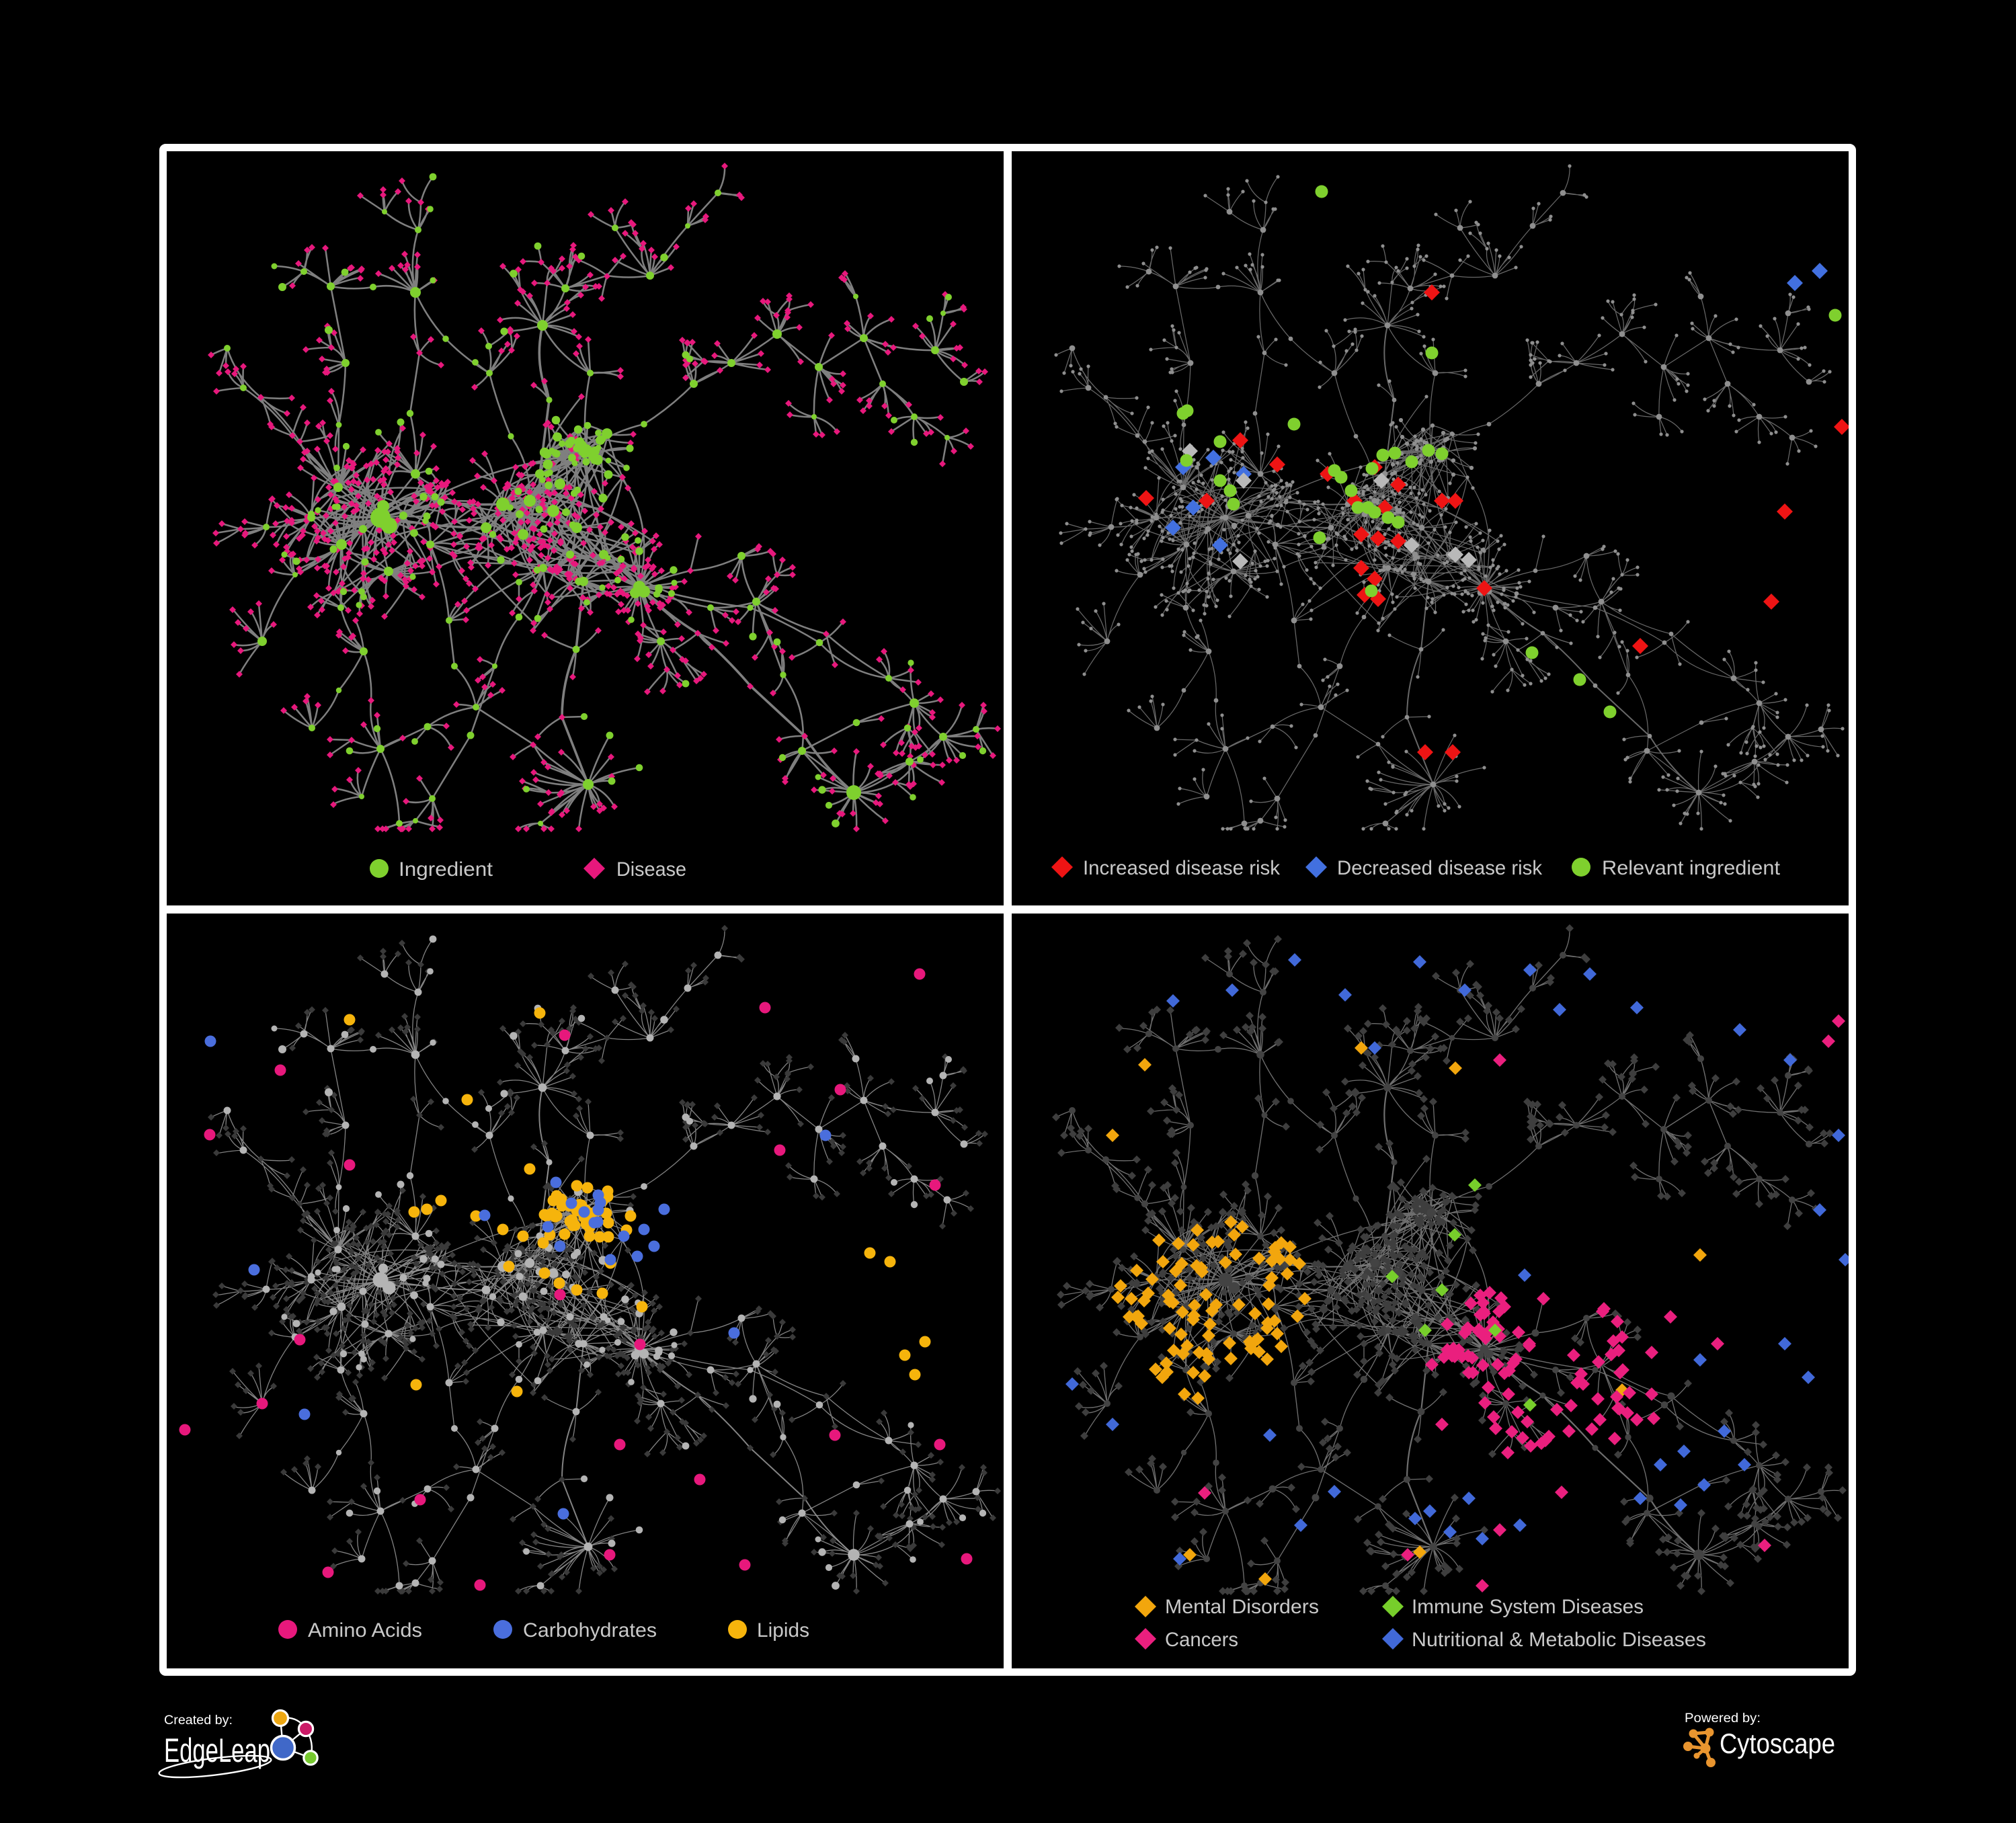 Image resolution: width=2016 pixels, height=1823 pixels. I want to click on svg-text: Cancers, so click(1201, 1640).